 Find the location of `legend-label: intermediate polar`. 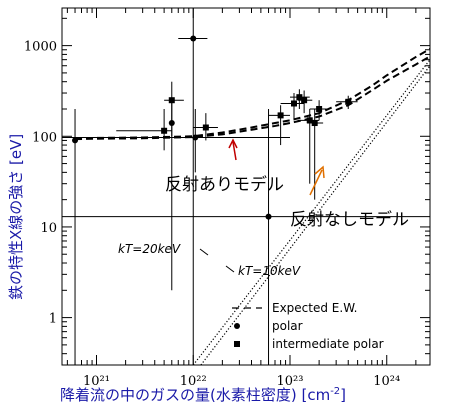

legend-label: intermediate polar is located at coordinates (328, 344).